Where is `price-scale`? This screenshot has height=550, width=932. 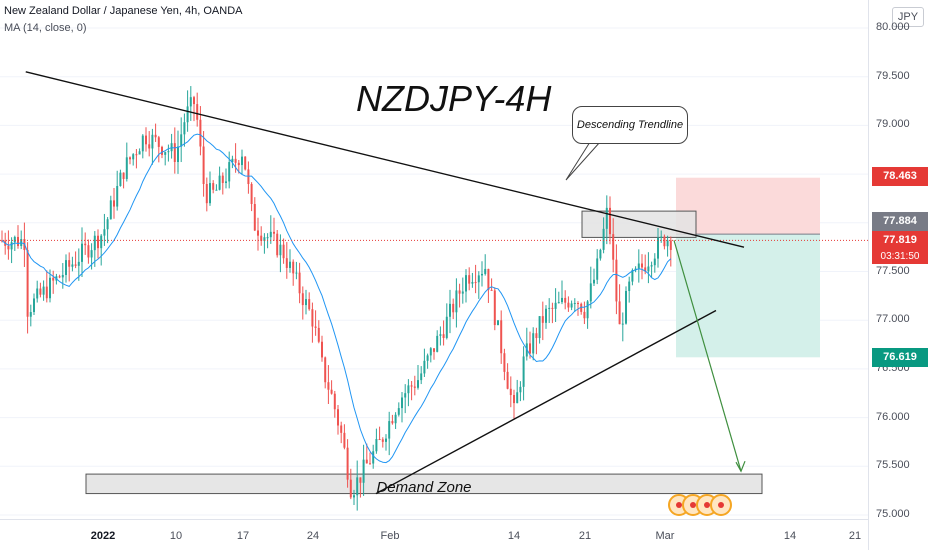
price-scale is located at coordinates (900, 275).